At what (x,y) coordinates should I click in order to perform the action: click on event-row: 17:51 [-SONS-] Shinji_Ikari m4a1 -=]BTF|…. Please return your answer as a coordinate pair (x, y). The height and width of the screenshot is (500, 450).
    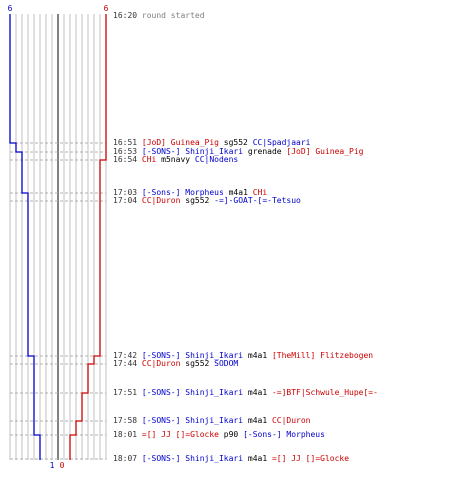
    Looking at the image, I should click on (245, 392).